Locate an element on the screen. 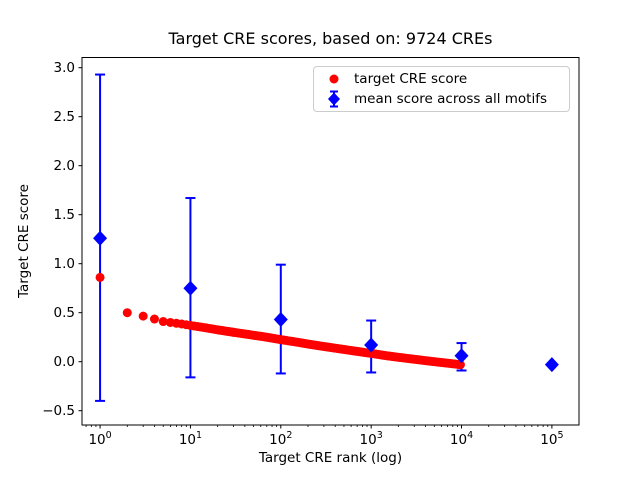 Image resolution: width=640 pixels, height=480 pixels. svg-text: 10³ is located at coordinates (371, 439).